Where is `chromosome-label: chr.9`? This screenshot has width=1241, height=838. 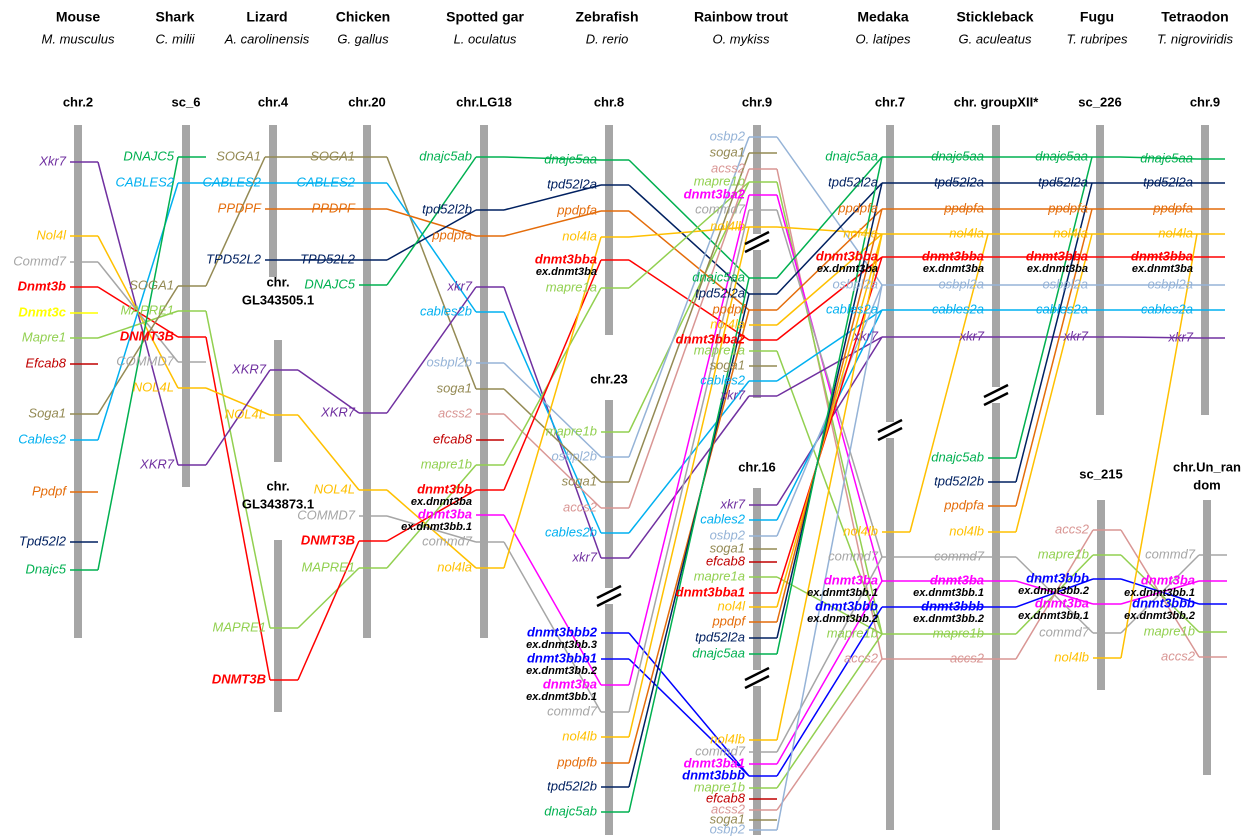
chromosome-label: chr.9 is located at coordinates (1205, 101).